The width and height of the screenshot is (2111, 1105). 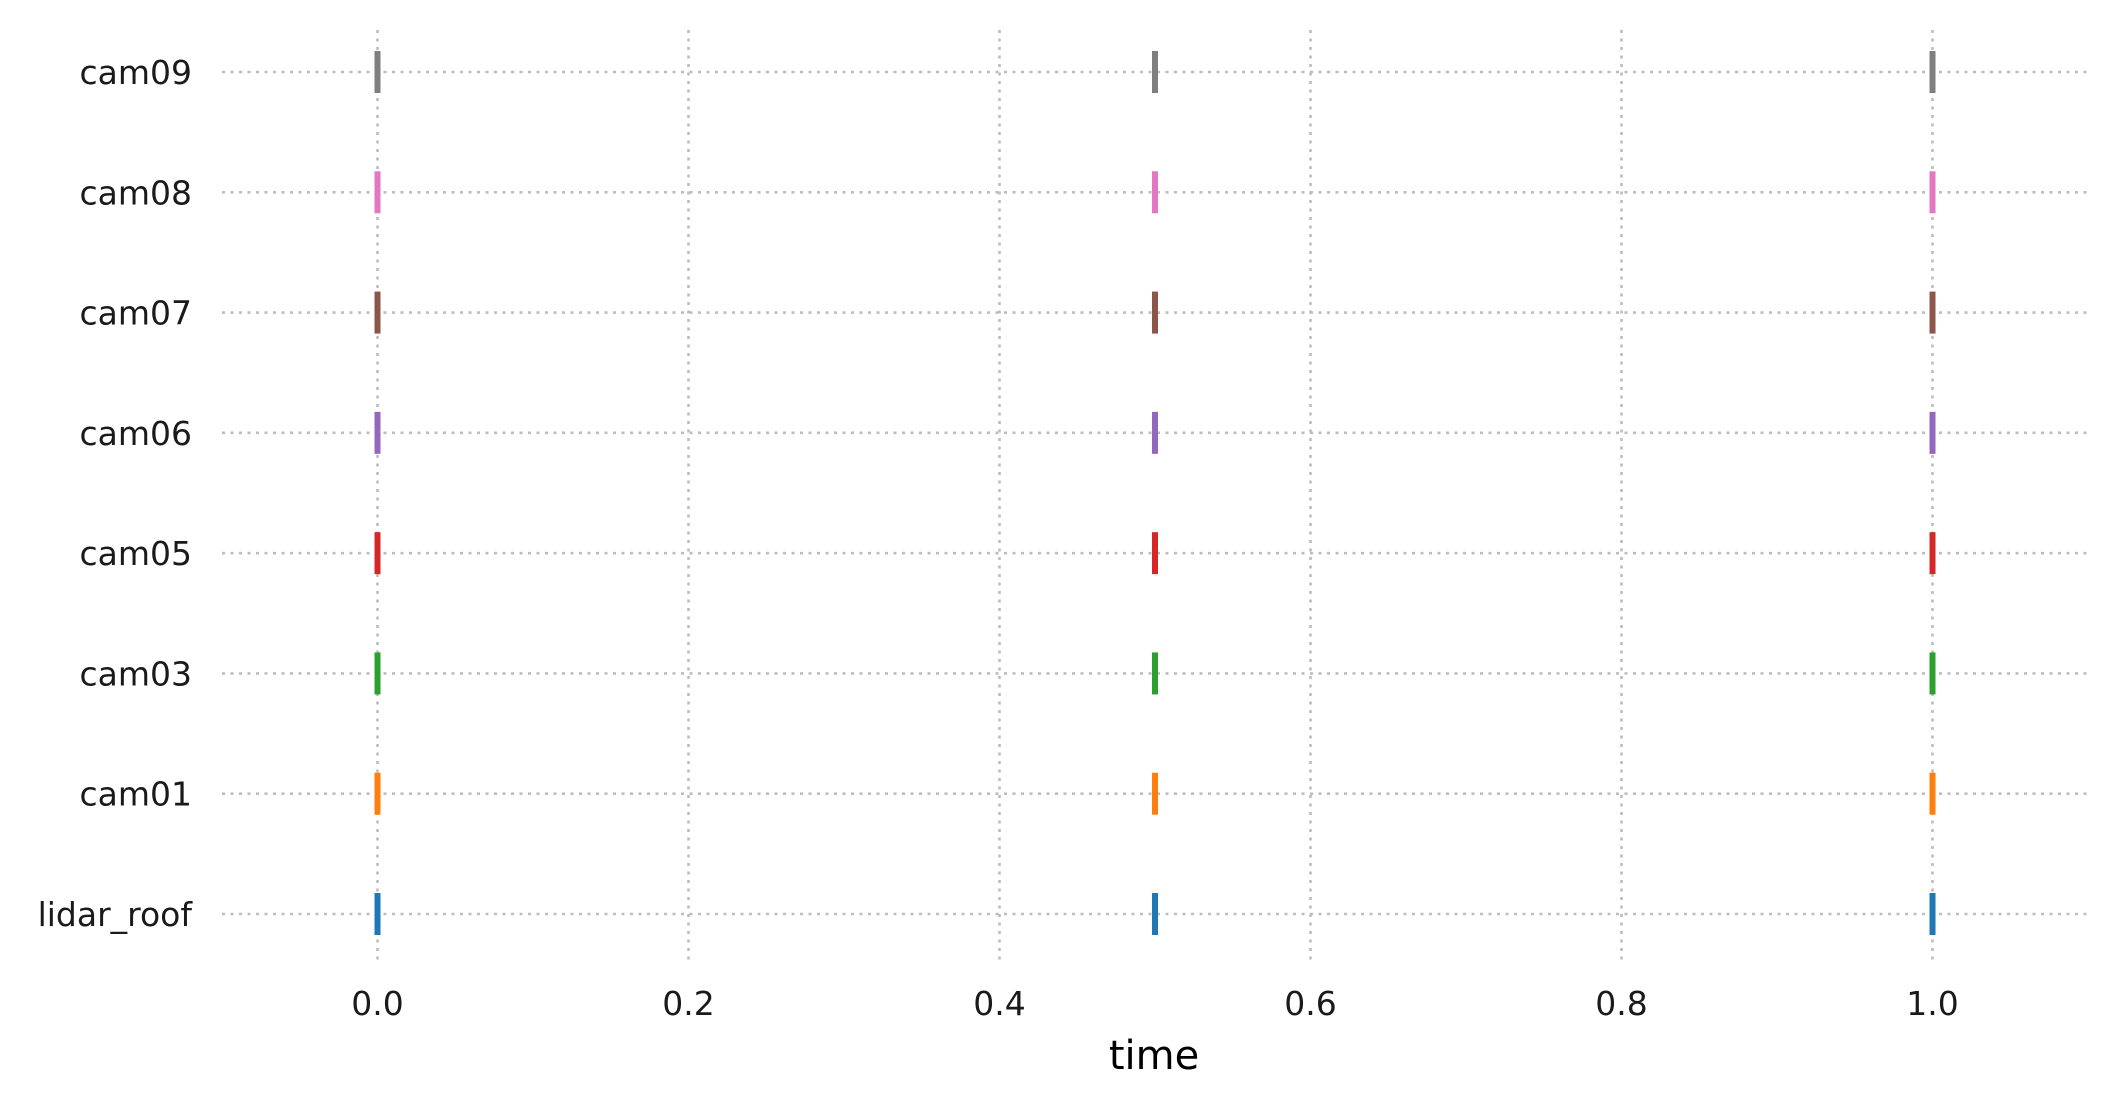 I want to click on x-tick-label: 0.8, so click(x=1621, y=1003).